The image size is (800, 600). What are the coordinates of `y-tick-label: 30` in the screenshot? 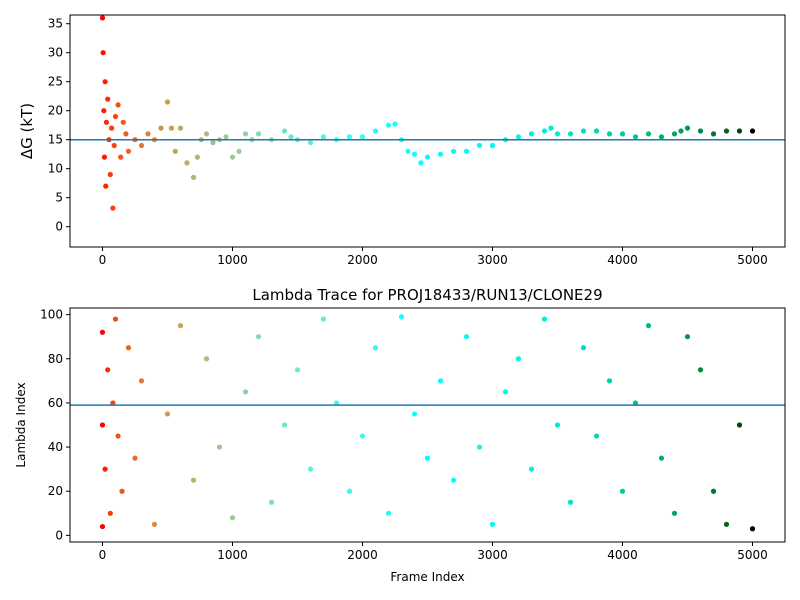 It's located at (55, 53).